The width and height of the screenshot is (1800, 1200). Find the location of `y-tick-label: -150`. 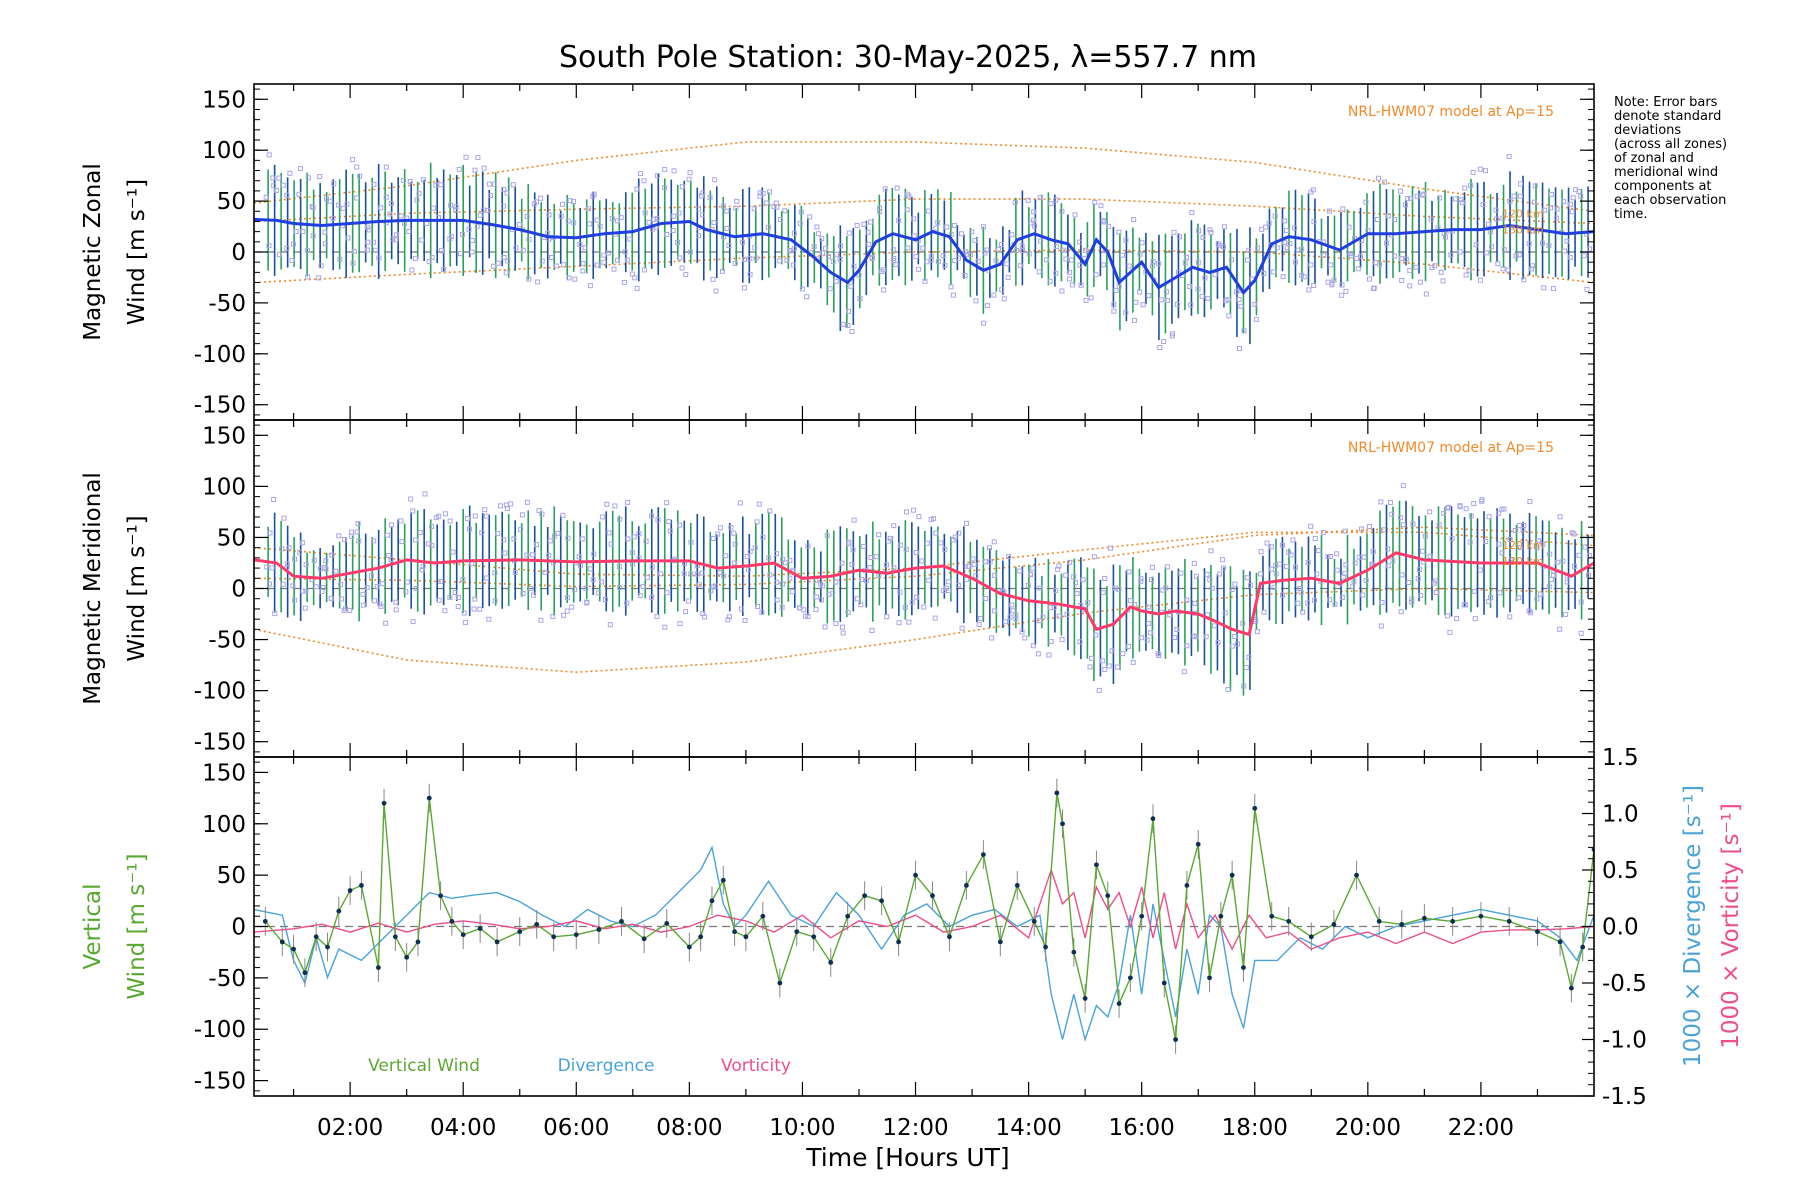

y-tick-label: -150 is located at coordinates (220, 406).